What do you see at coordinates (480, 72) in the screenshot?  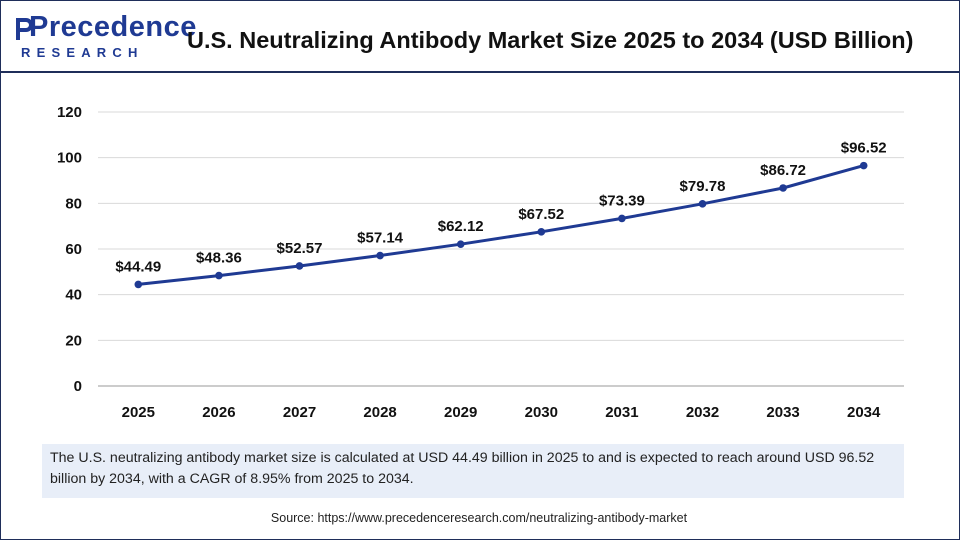 I see `header-divider` at bounding box center [480, 72].